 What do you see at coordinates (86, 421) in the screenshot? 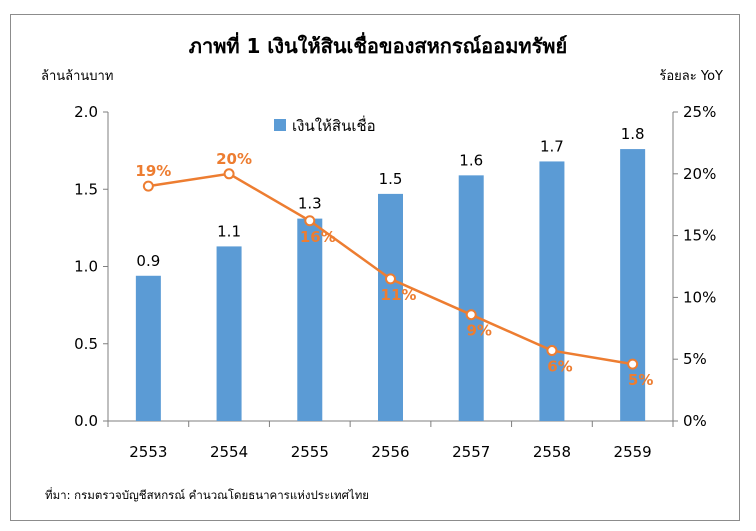
I see `y-tick-label-left: 0.0` at bounding box center [86, 421].